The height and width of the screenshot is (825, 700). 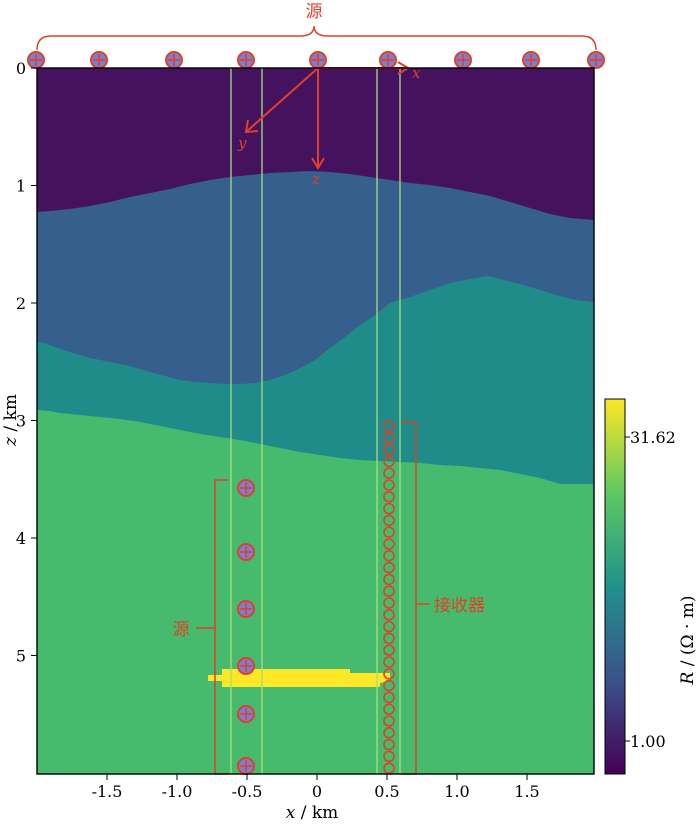 I want to click on top-source-brace, so click(x=316, y=38).